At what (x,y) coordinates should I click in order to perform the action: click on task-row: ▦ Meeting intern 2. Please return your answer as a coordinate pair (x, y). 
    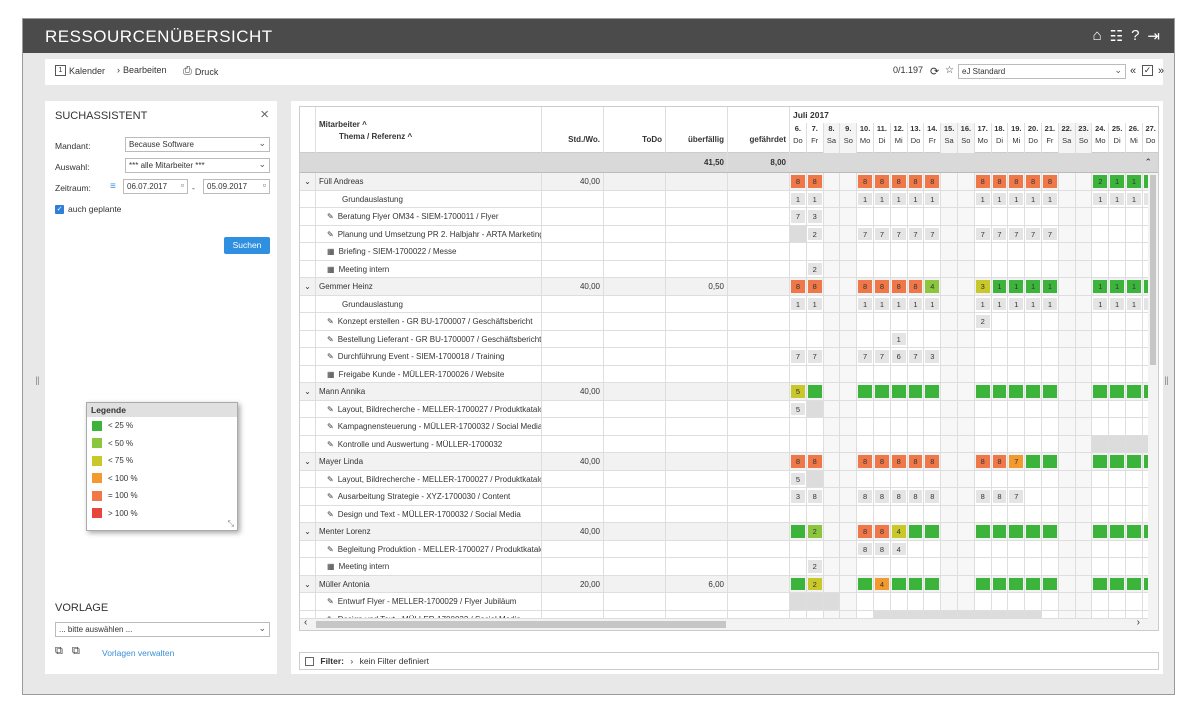
    Looking at the image, I should click on (729, 567).